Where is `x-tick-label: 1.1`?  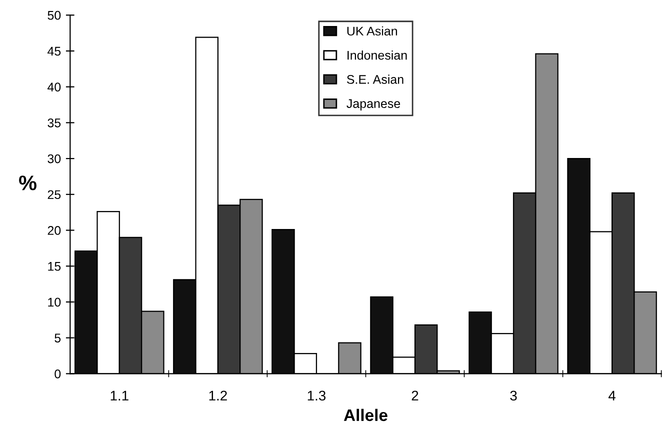
x-tick-label: 1.1 is located at coordinates (119, 395).